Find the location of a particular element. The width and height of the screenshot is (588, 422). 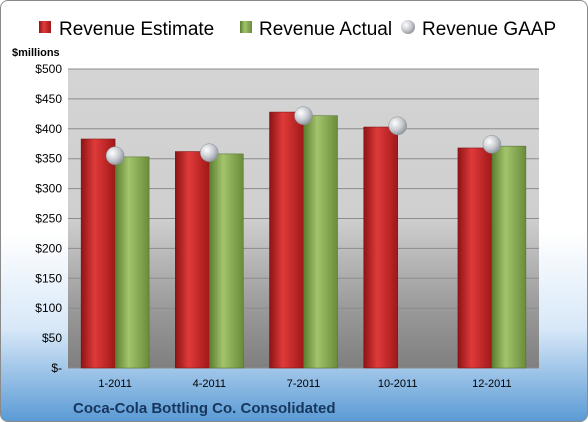

y-tick-label: $200 is located at coordinates (48, 248).